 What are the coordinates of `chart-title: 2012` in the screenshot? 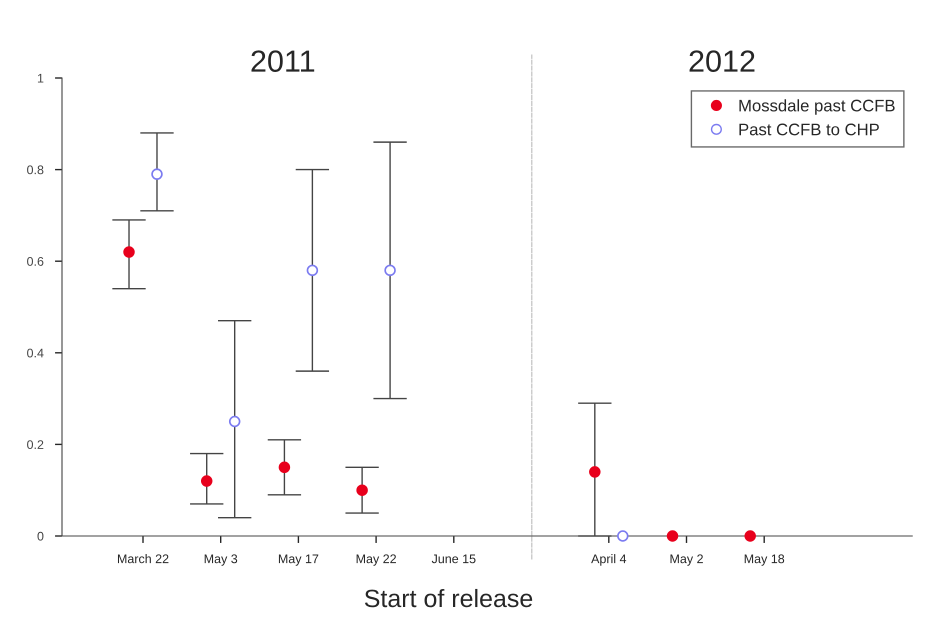 It's located at (722, 61).